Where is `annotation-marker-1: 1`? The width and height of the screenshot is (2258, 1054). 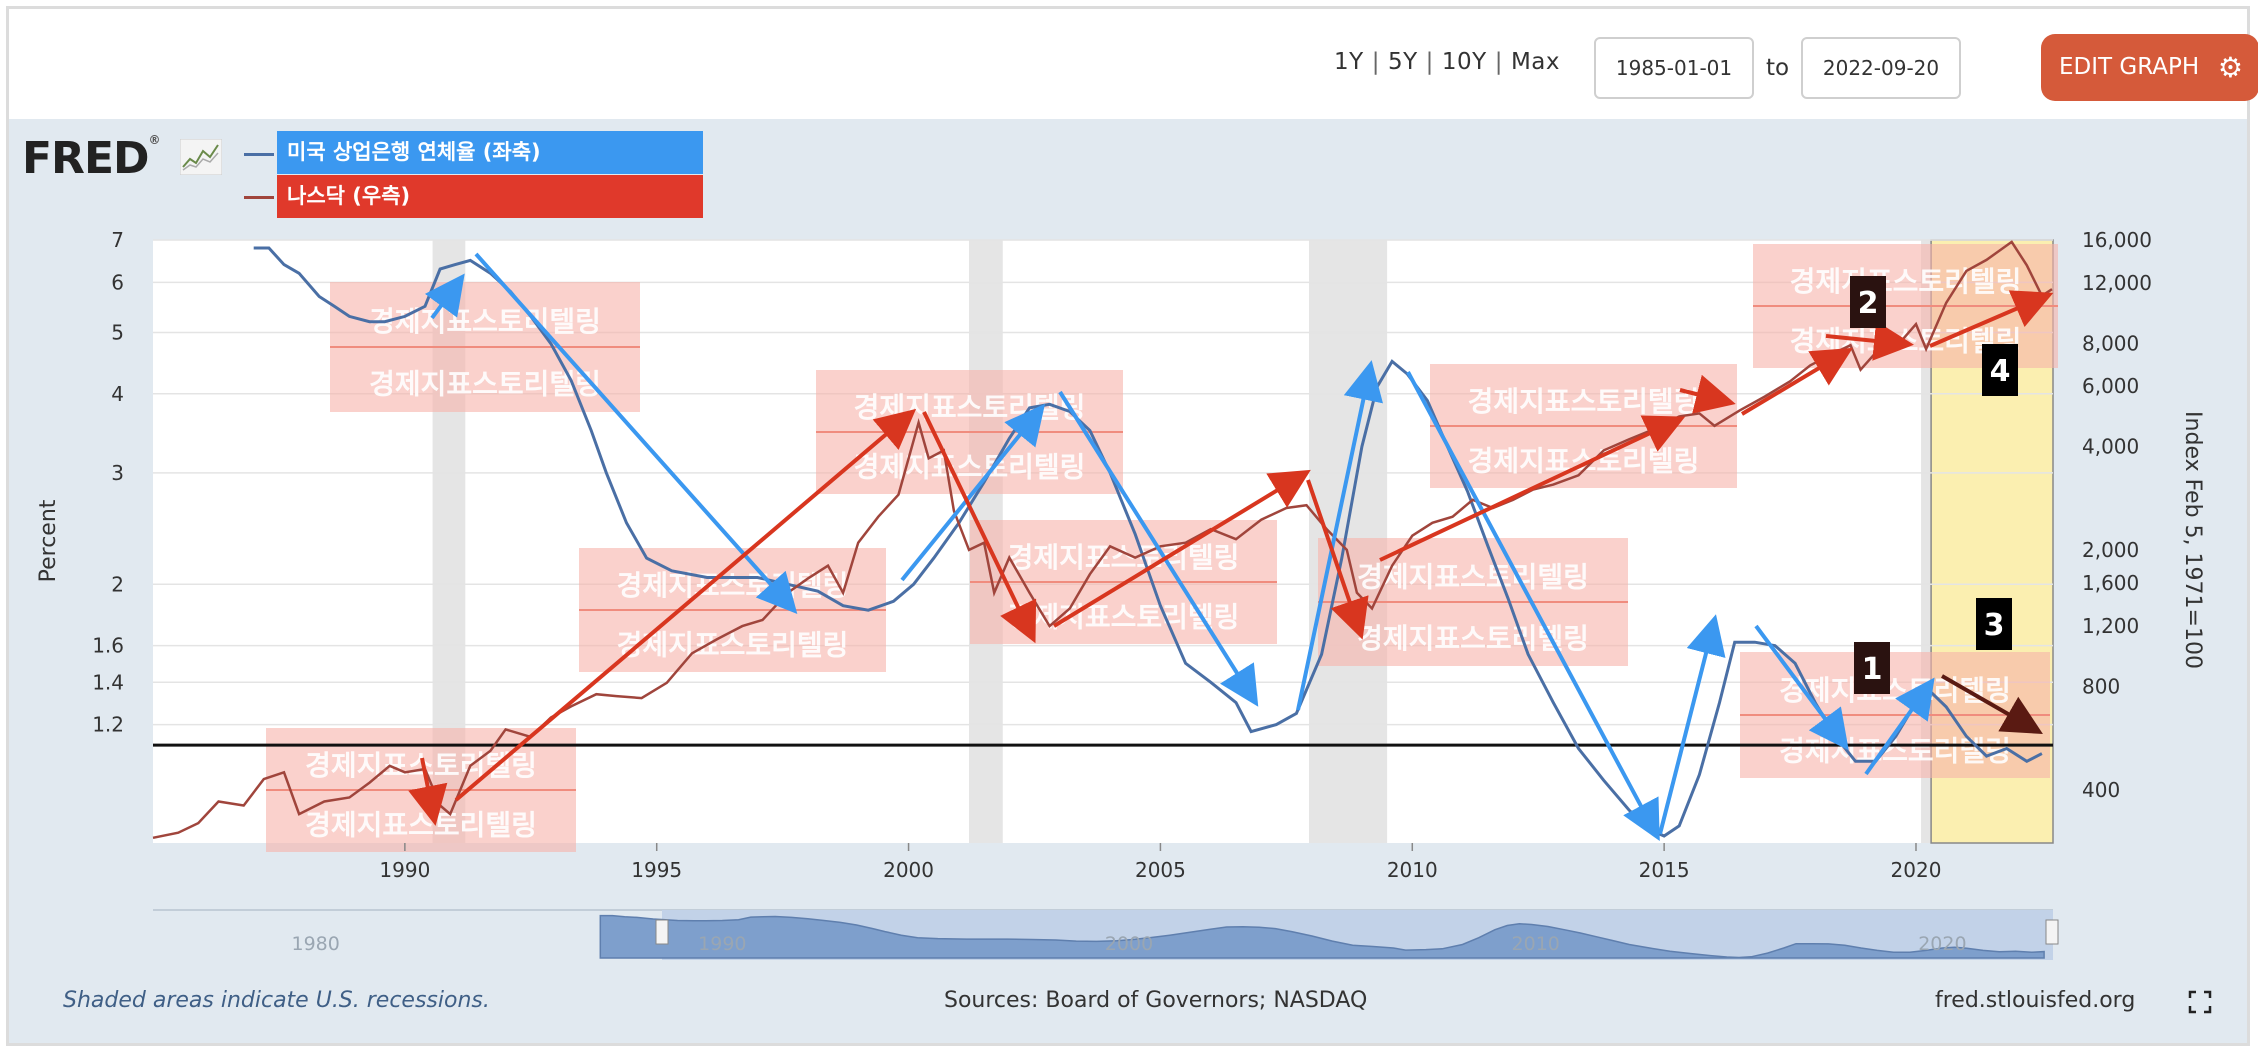
annotation-marker-1: 1 is located at coordinates (1872, 668).